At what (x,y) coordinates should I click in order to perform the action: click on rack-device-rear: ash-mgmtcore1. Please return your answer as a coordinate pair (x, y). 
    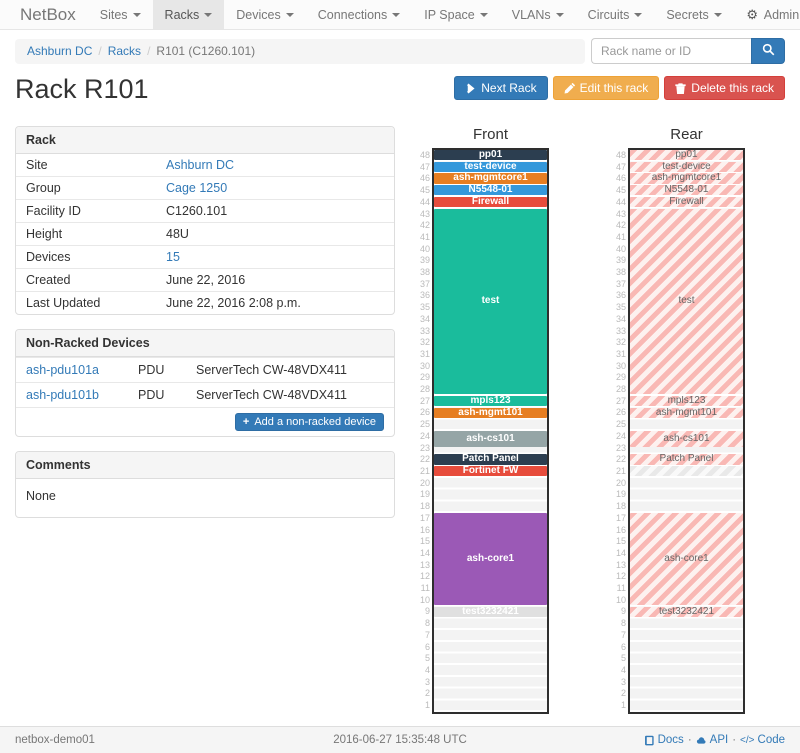
    Looking at the image, I should click on (686, 178).